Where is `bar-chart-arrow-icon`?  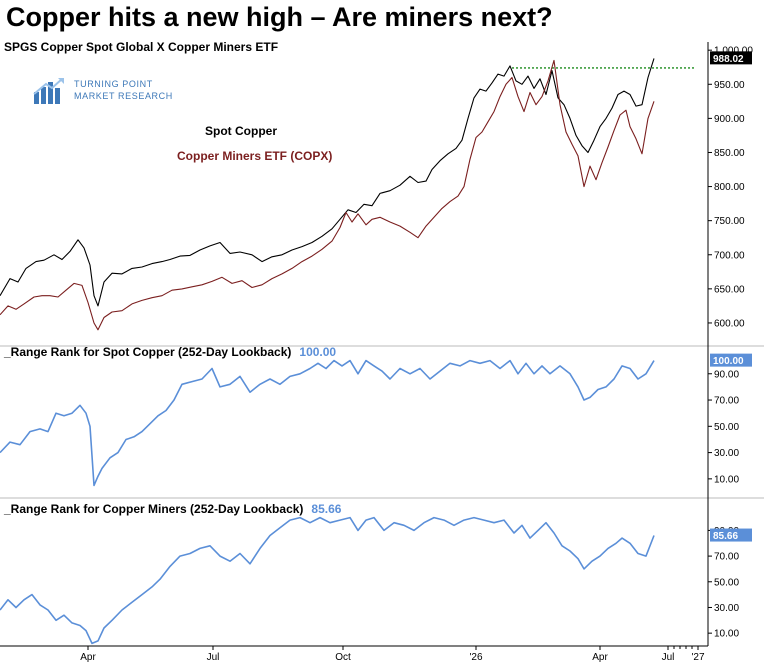 bar-chart-arrow-icon is located at coordinates (48, 91).